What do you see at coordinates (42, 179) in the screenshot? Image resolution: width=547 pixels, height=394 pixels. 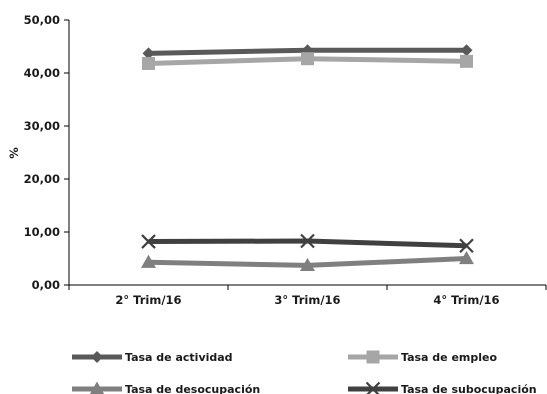 I see `y-tick-label: 20,00` at bounding box center [42, 179].